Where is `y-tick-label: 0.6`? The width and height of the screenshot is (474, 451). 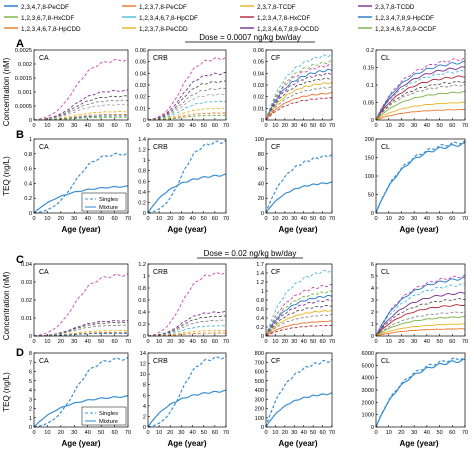 y-tick-label: 0.6 is located at coordinates (142, 301).